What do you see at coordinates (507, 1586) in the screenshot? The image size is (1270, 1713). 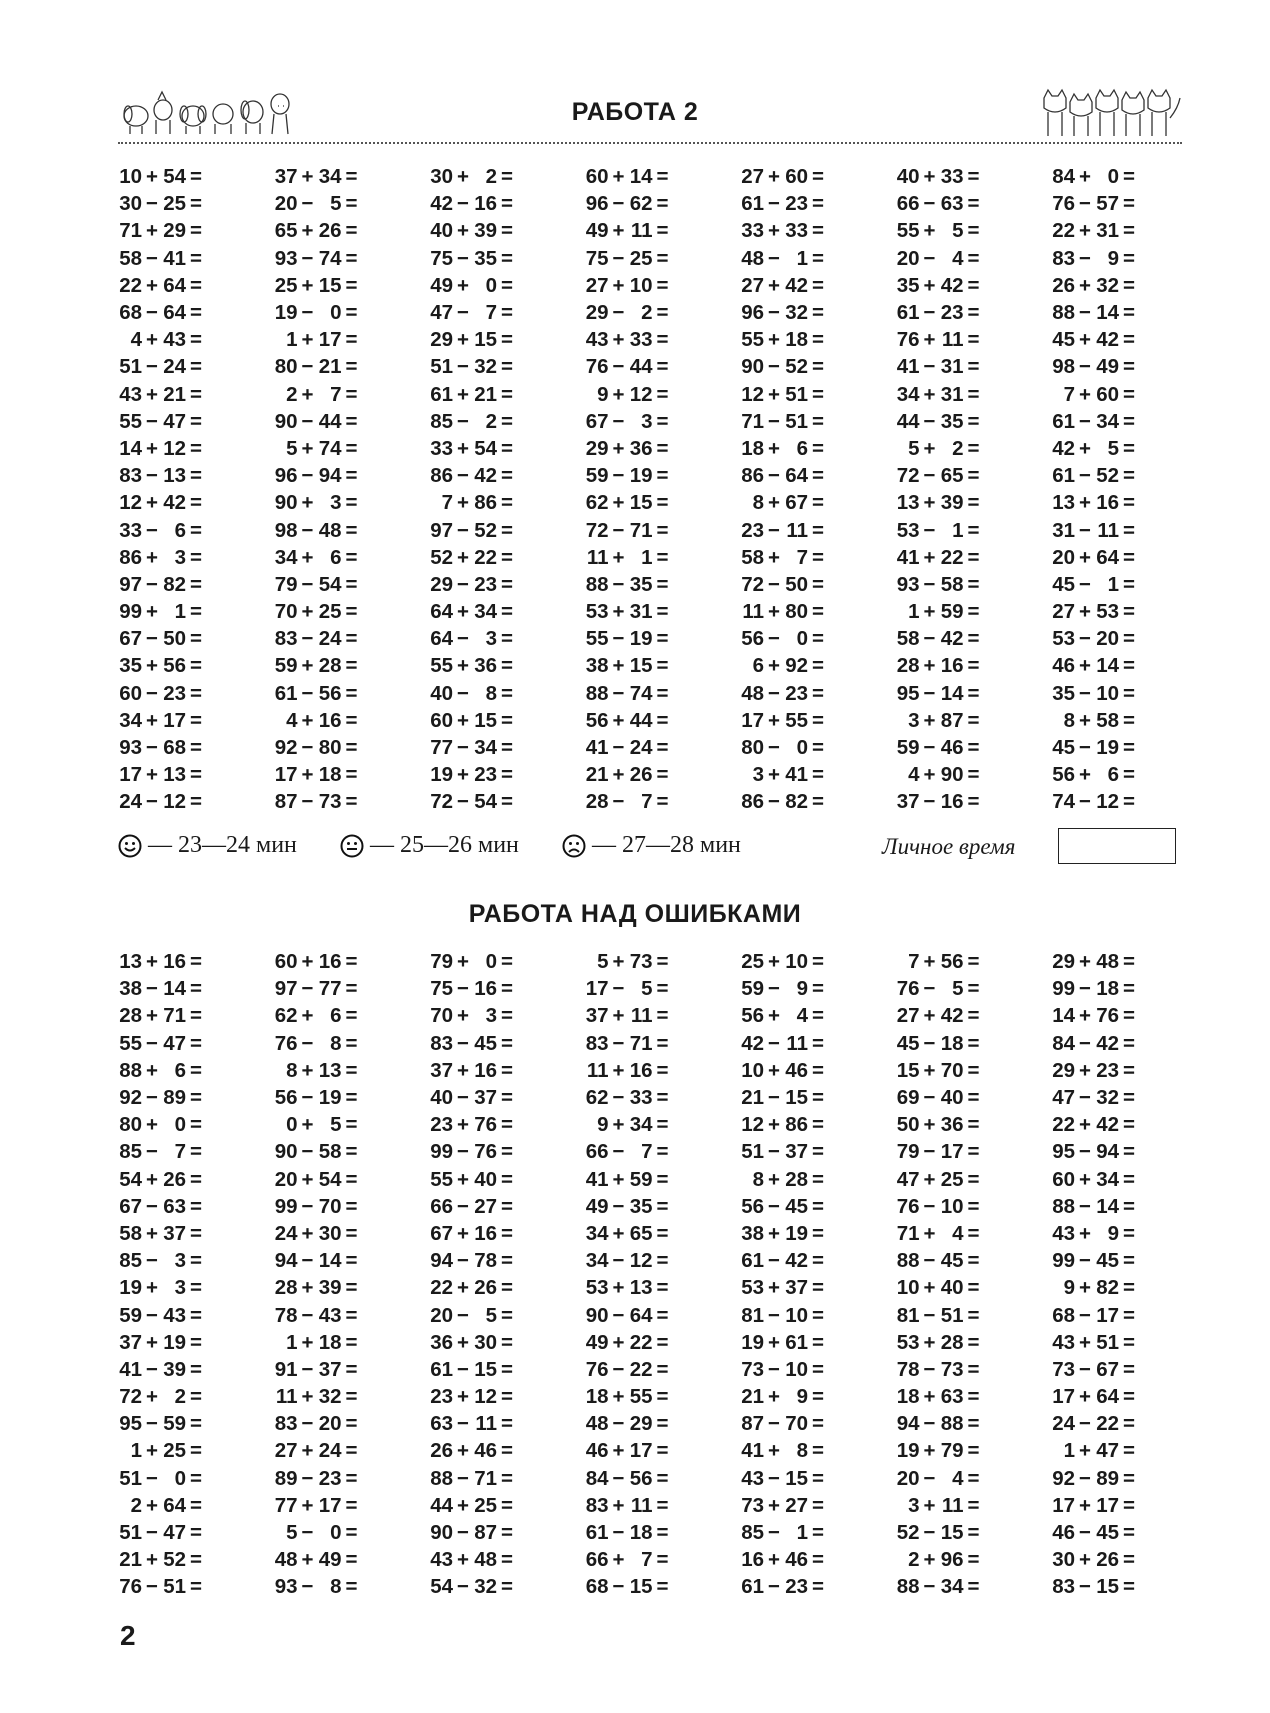 I see `exercise: 54−32 =` at bounding box center [507, 1586].